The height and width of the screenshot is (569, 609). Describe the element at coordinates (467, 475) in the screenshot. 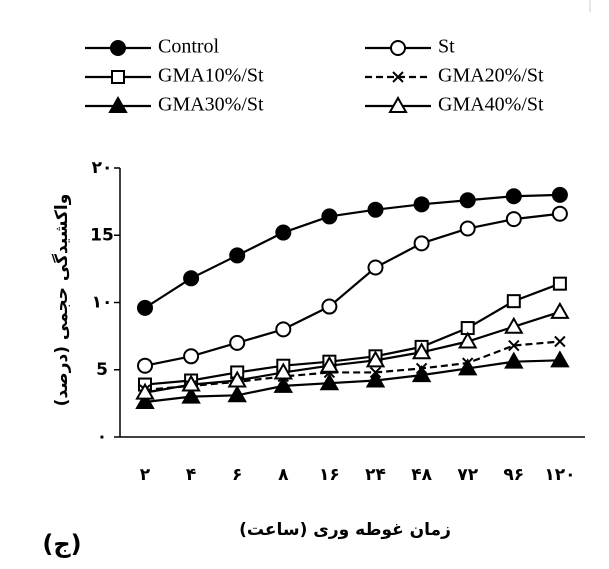

I see `x-tick-label: ۷۲` at that location.